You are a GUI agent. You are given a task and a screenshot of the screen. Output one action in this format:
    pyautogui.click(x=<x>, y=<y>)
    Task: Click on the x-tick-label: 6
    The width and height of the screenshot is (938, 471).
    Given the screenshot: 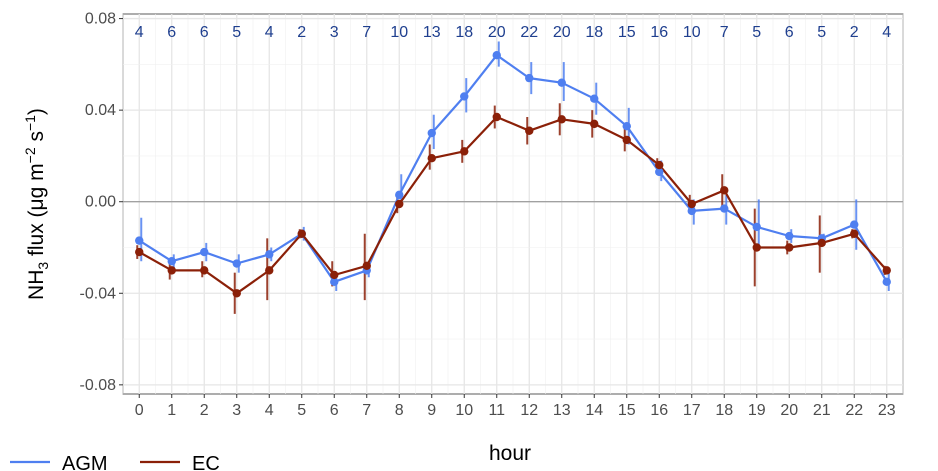 What is the action you would take?
    pyautogui.click(x=334, y=410)
    